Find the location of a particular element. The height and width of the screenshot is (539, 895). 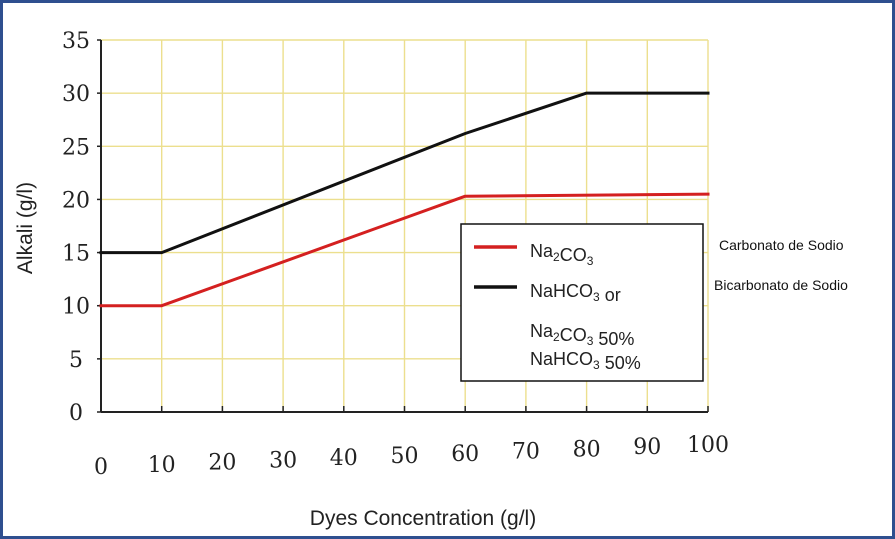

x-tick-label-60: 60 is located at coordinates (465, 454).